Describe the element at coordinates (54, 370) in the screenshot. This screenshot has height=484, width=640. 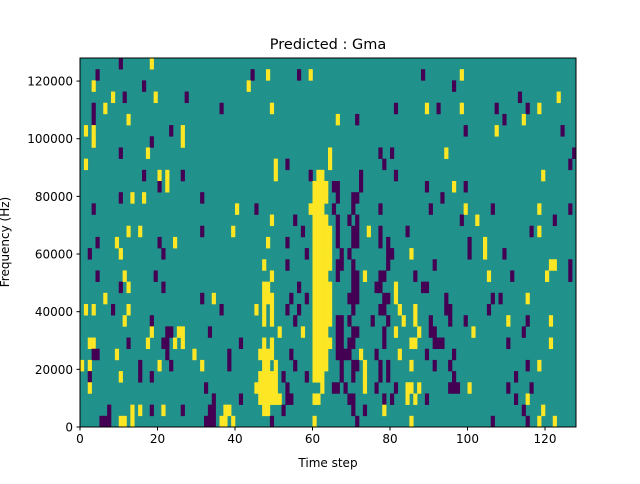
I see `y-tick-label: 20000` at that location.